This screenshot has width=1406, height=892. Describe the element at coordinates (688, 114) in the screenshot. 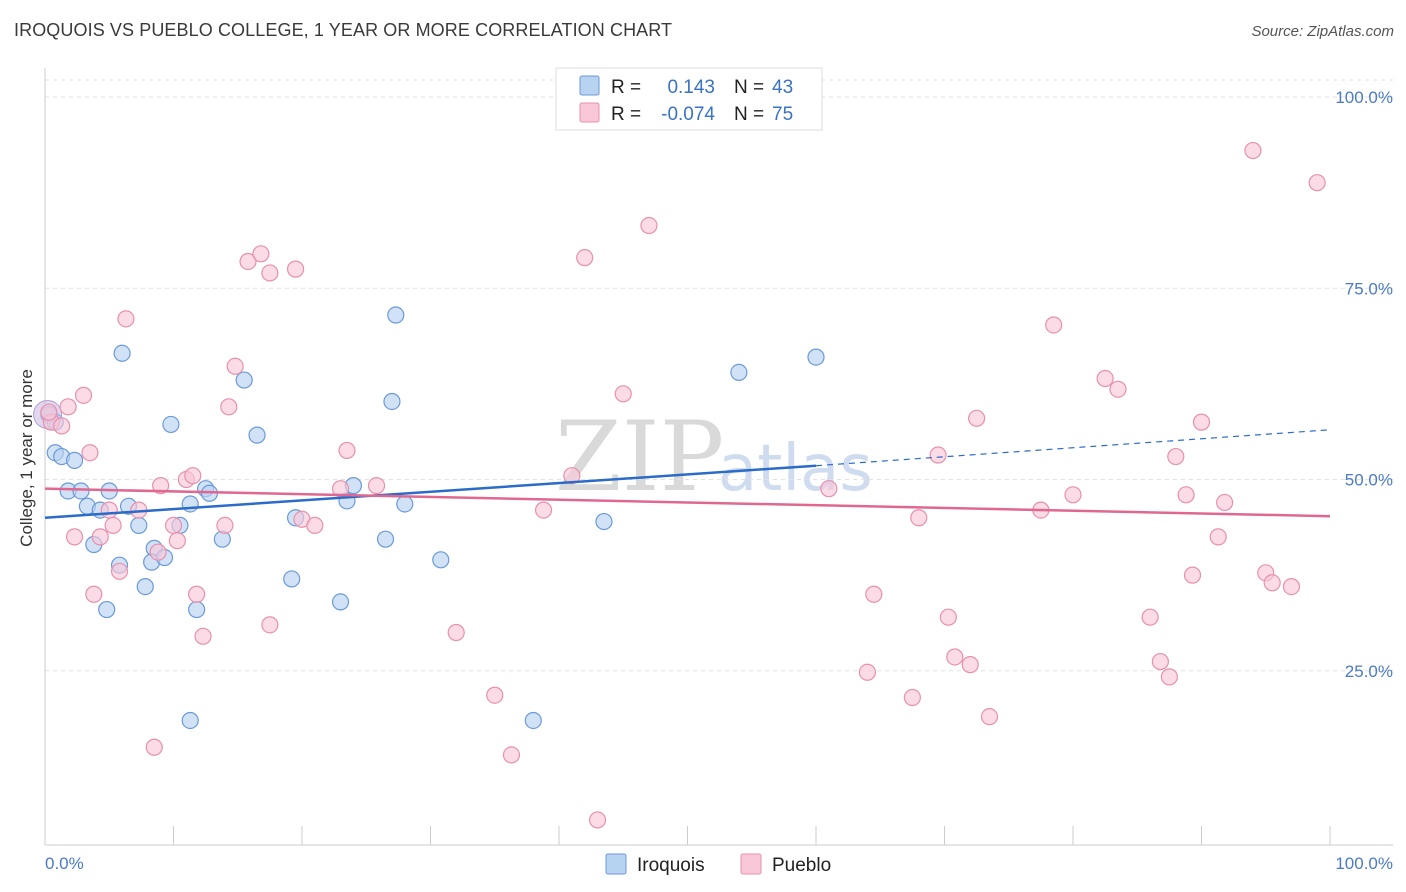

I see `legend-r-value-2: -0.074` at that location.